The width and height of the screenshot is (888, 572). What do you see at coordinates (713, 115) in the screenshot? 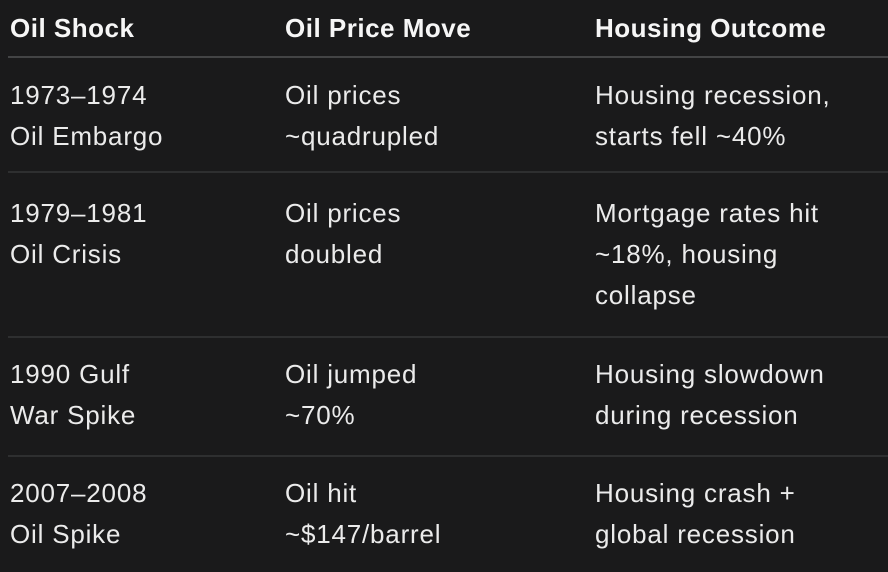
I see `cell-housing-outcome: Housing recession, starts fell ~40%` at bounding box center [713, 115].